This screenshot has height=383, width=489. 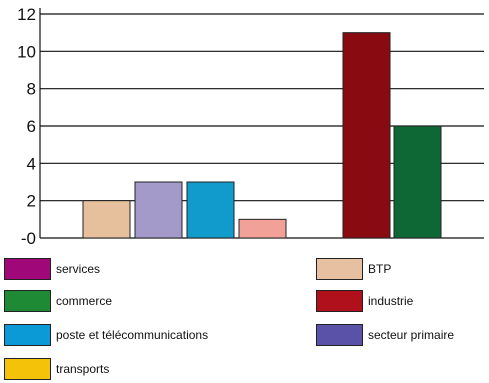 I want to click on legend-label-industrie: industrie, so click(x=391, y=301).